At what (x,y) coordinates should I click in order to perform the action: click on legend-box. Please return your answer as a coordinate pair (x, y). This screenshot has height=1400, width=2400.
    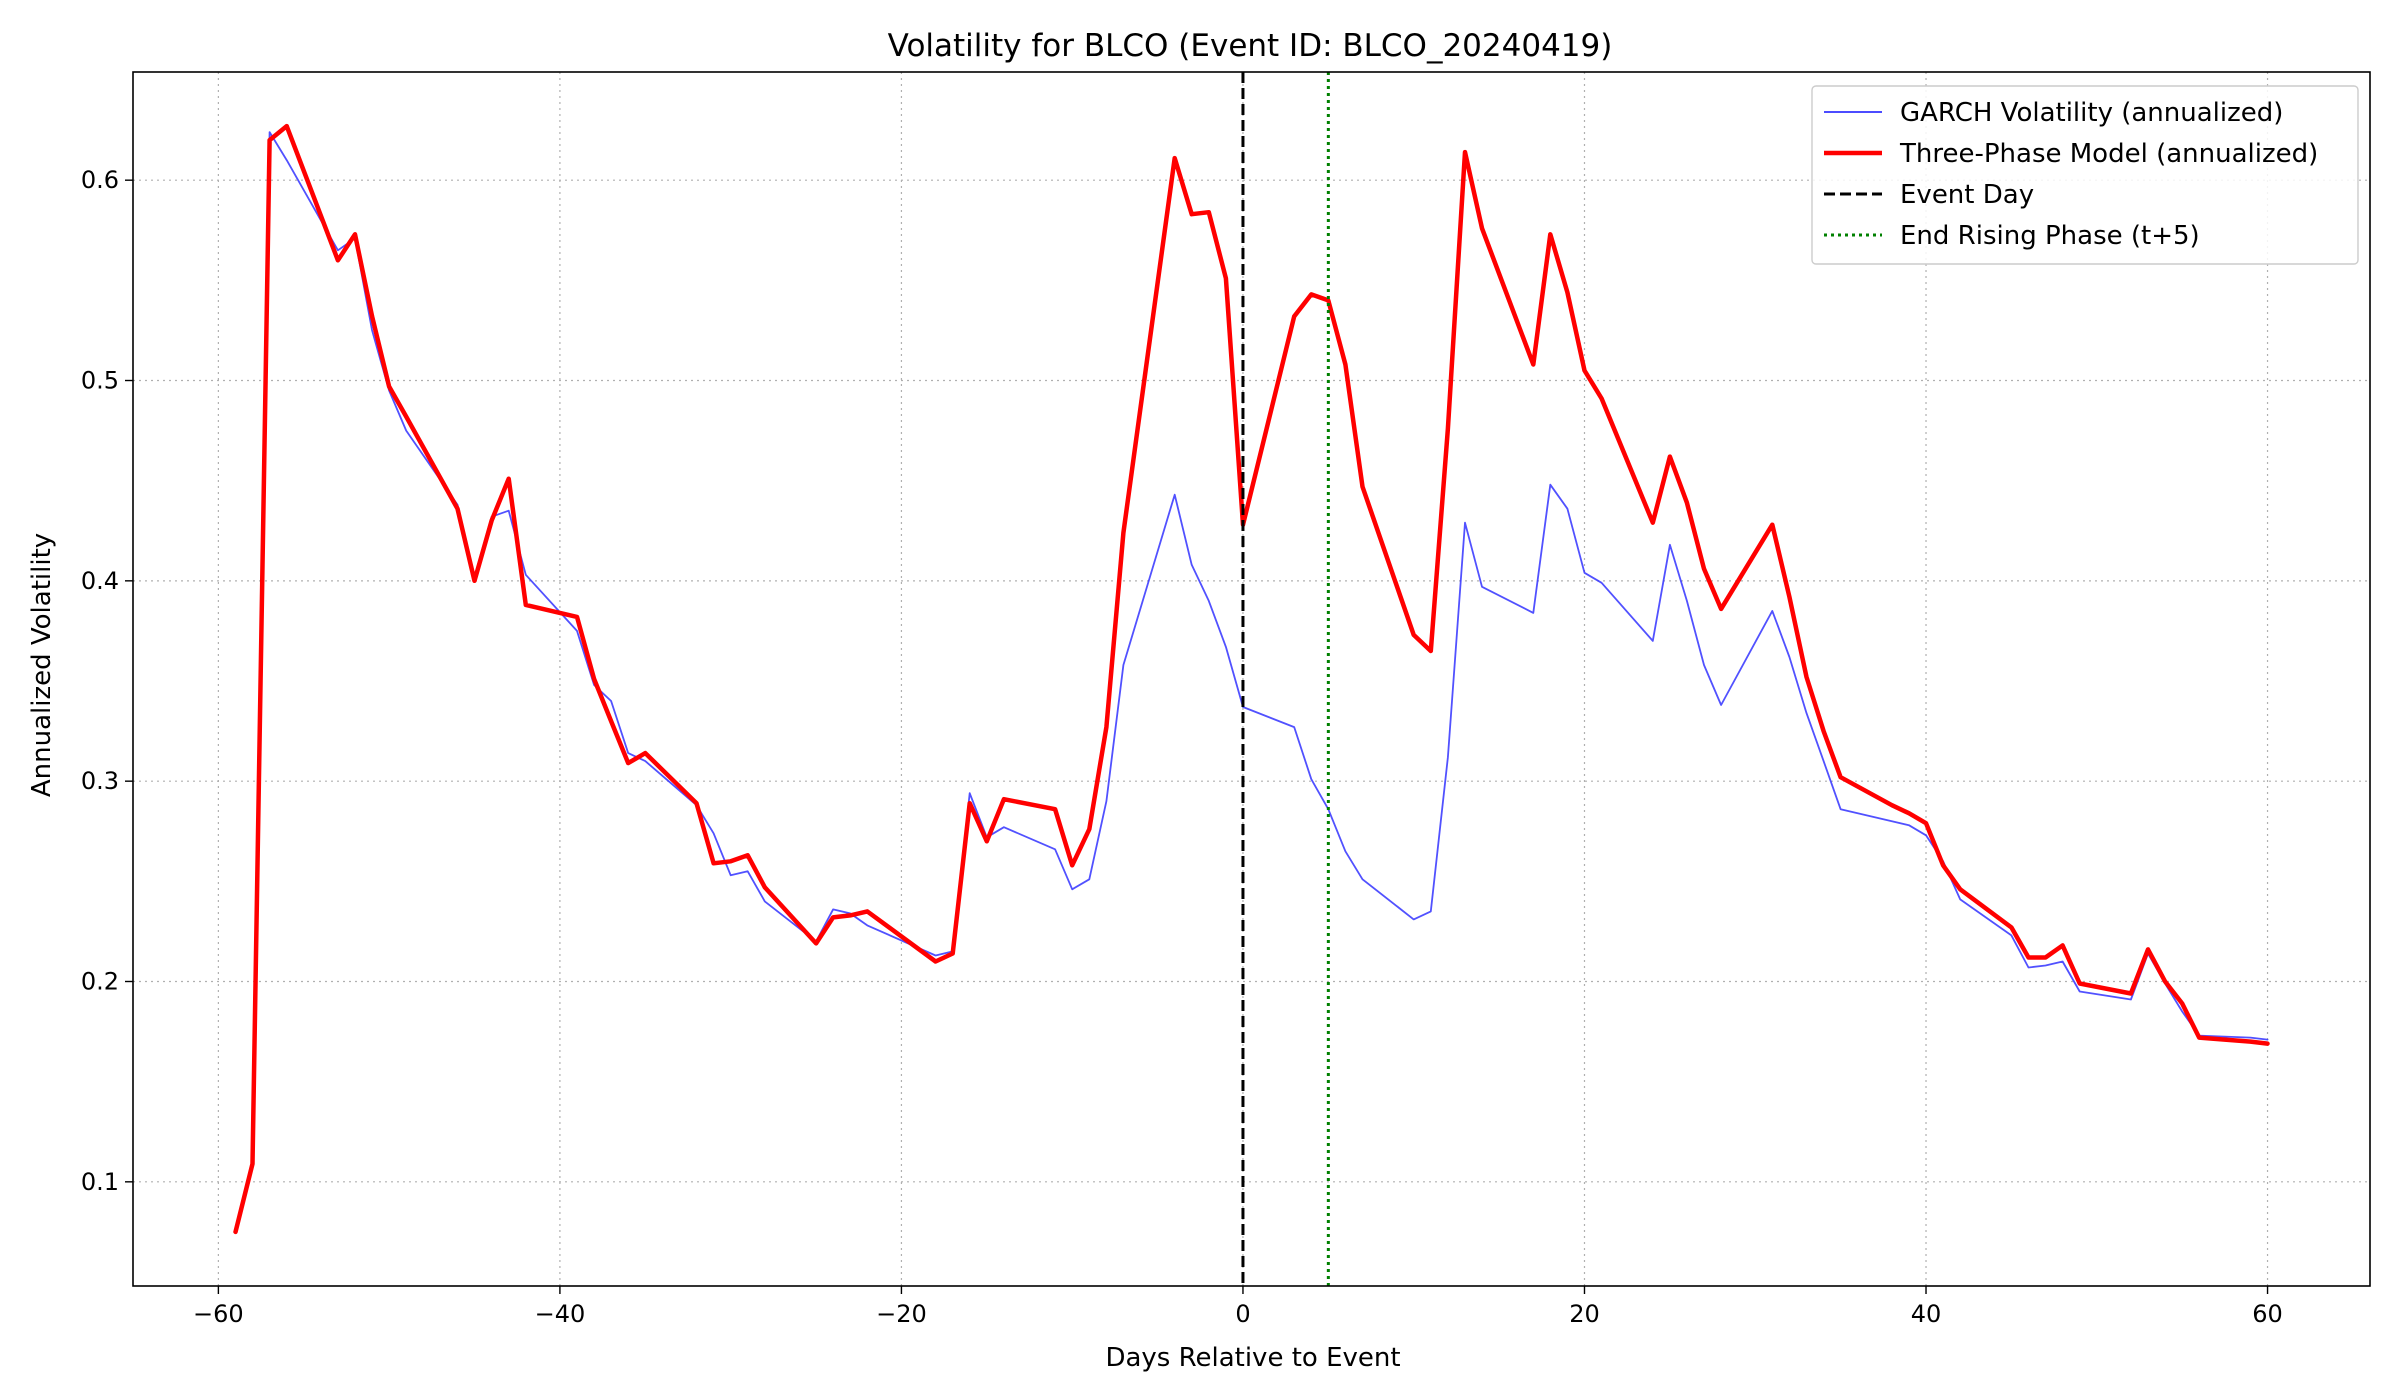
    Looking at the image, I should click on (2085, 175).